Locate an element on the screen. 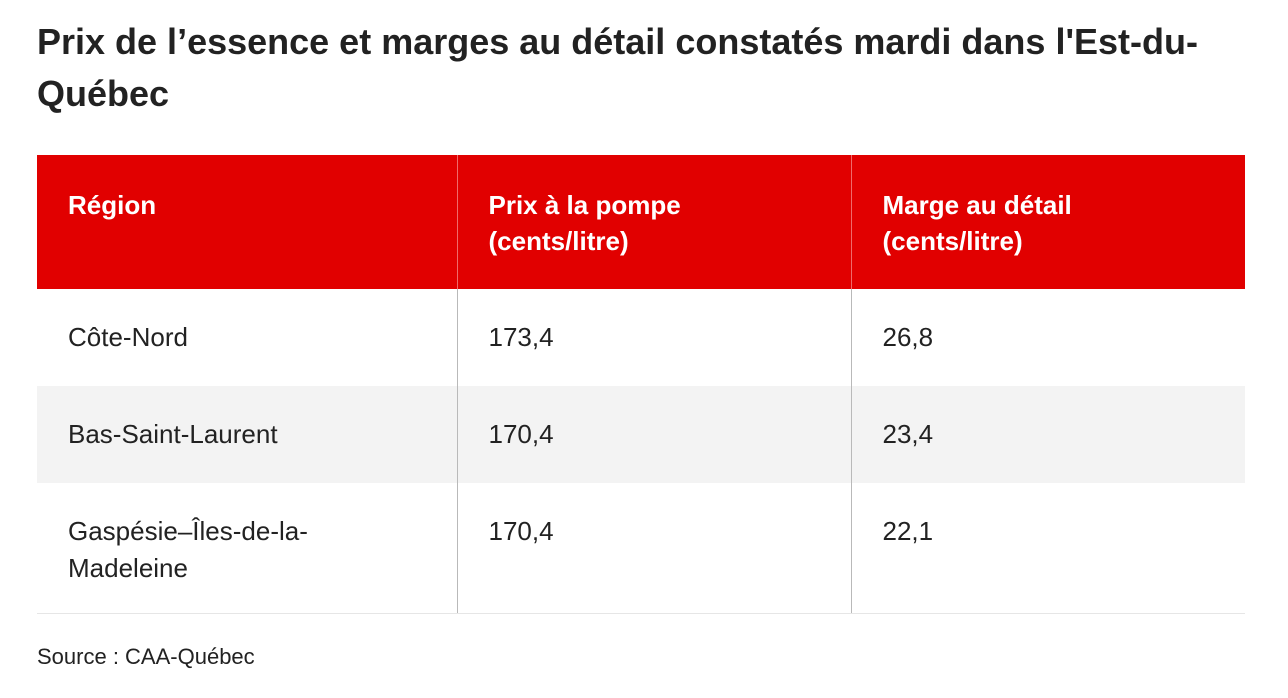 This screenshot has width=1288, height=698. cell-retail-margin: 26,8 is located at coordinates (1047, 337).